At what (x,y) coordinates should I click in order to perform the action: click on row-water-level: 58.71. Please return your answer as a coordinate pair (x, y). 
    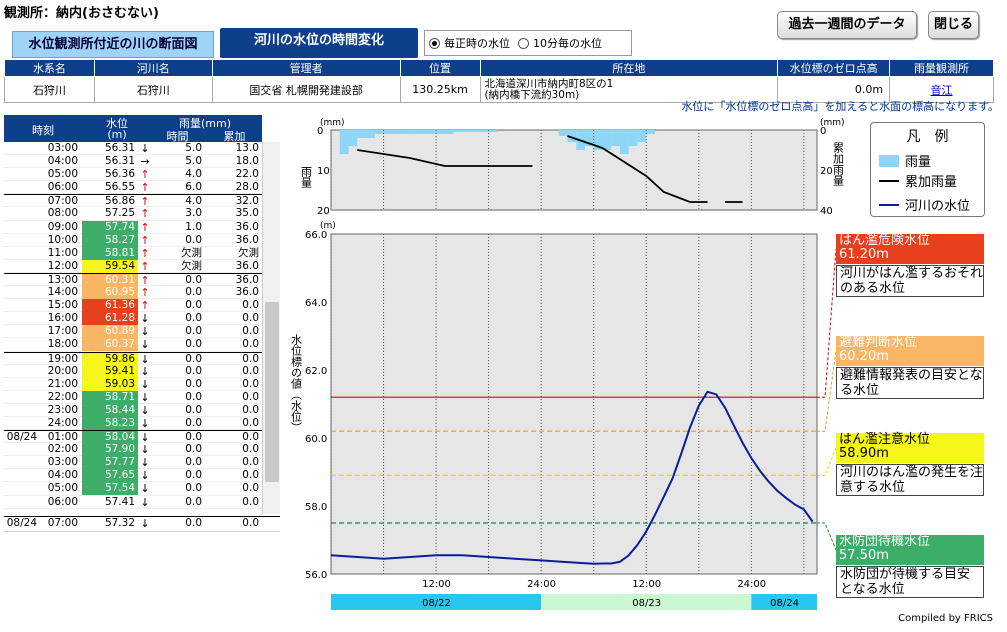
    Looking at the image, I should click on (110, 397).